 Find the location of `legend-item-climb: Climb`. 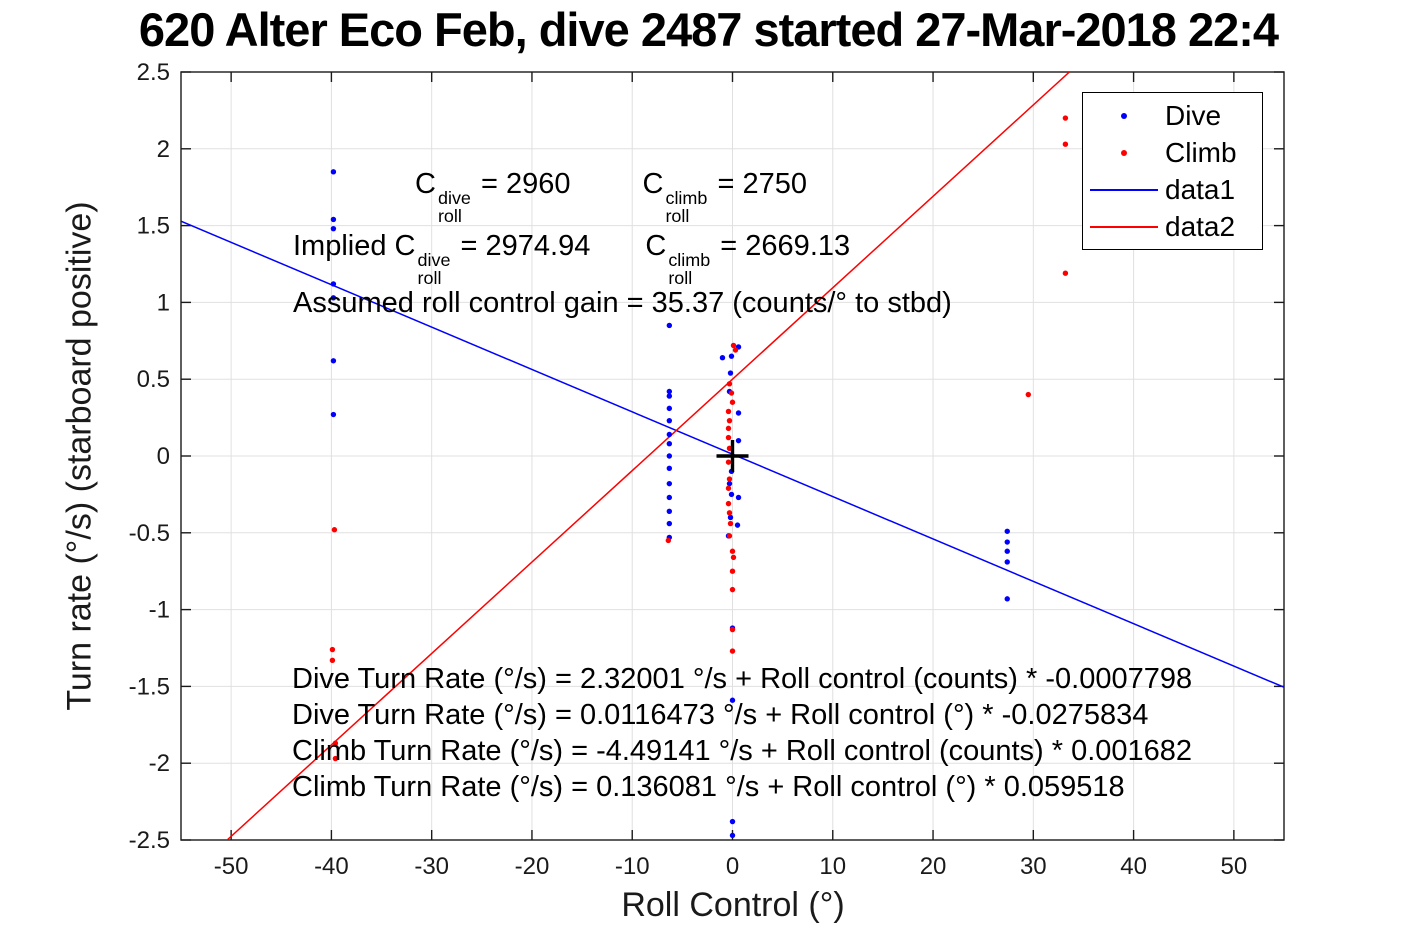

legend-item-climb: Climb is located at coordinates (1172, 153).